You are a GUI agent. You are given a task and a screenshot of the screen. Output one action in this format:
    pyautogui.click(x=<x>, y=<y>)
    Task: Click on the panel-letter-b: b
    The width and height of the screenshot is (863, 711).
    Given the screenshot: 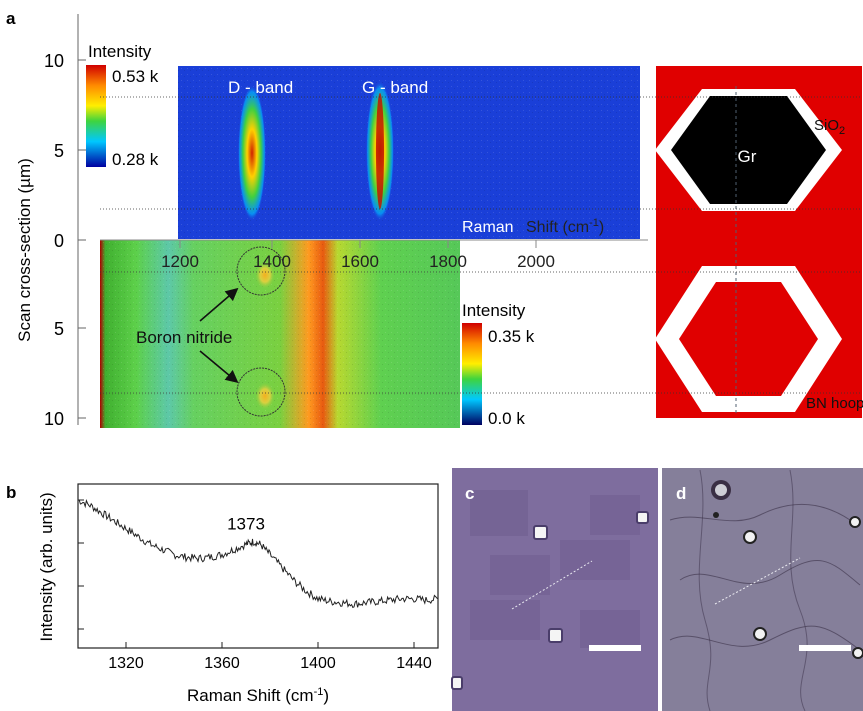 What is the action you would take?
    pyautogui.click(x=11, y=492)
    